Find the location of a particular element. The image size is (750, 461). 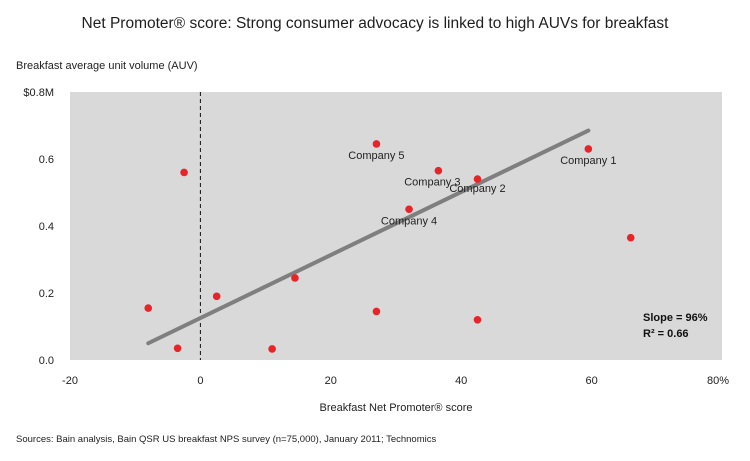

point-label: Company 5 is located at coordinates (376, 156).